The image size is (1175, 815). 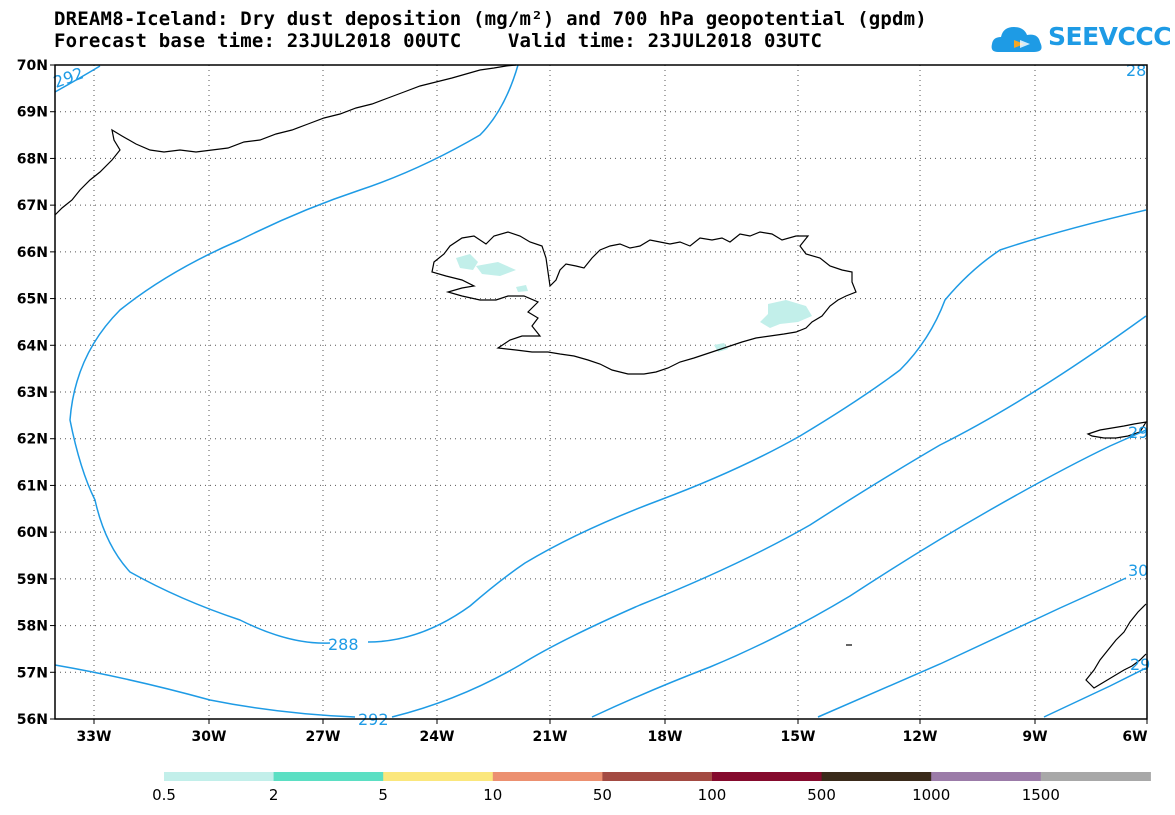 What do you see at coordinates (32, 159) in the screenshot?
I see `lat-label: 68N` at bounding box center [32, 159].